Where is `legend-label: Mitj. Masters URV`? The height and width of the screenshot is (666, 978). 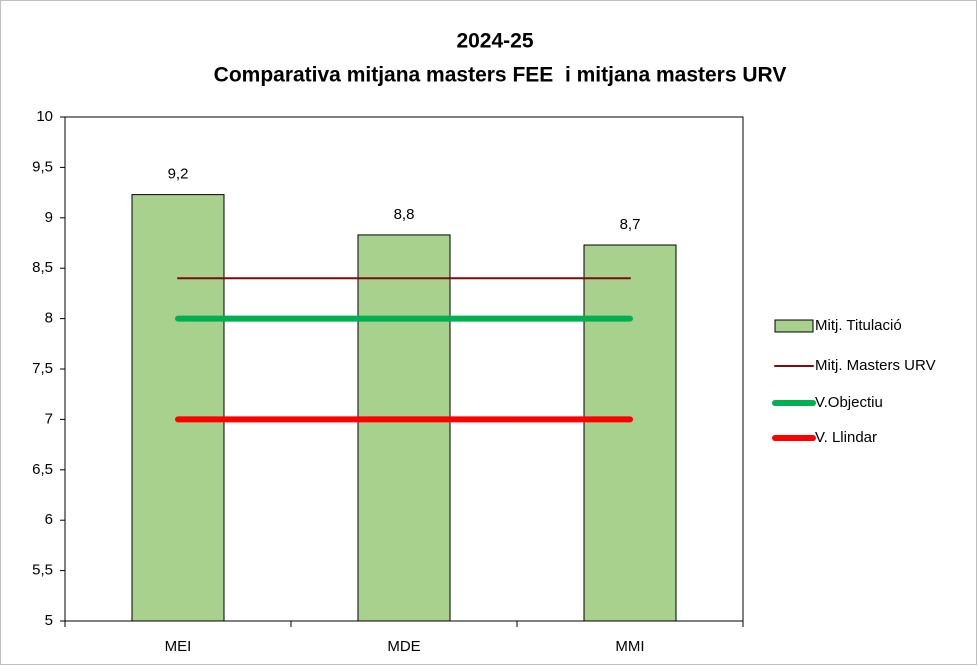
legend-label: Mitj. Masters URV is located at coordinates (875, 365).